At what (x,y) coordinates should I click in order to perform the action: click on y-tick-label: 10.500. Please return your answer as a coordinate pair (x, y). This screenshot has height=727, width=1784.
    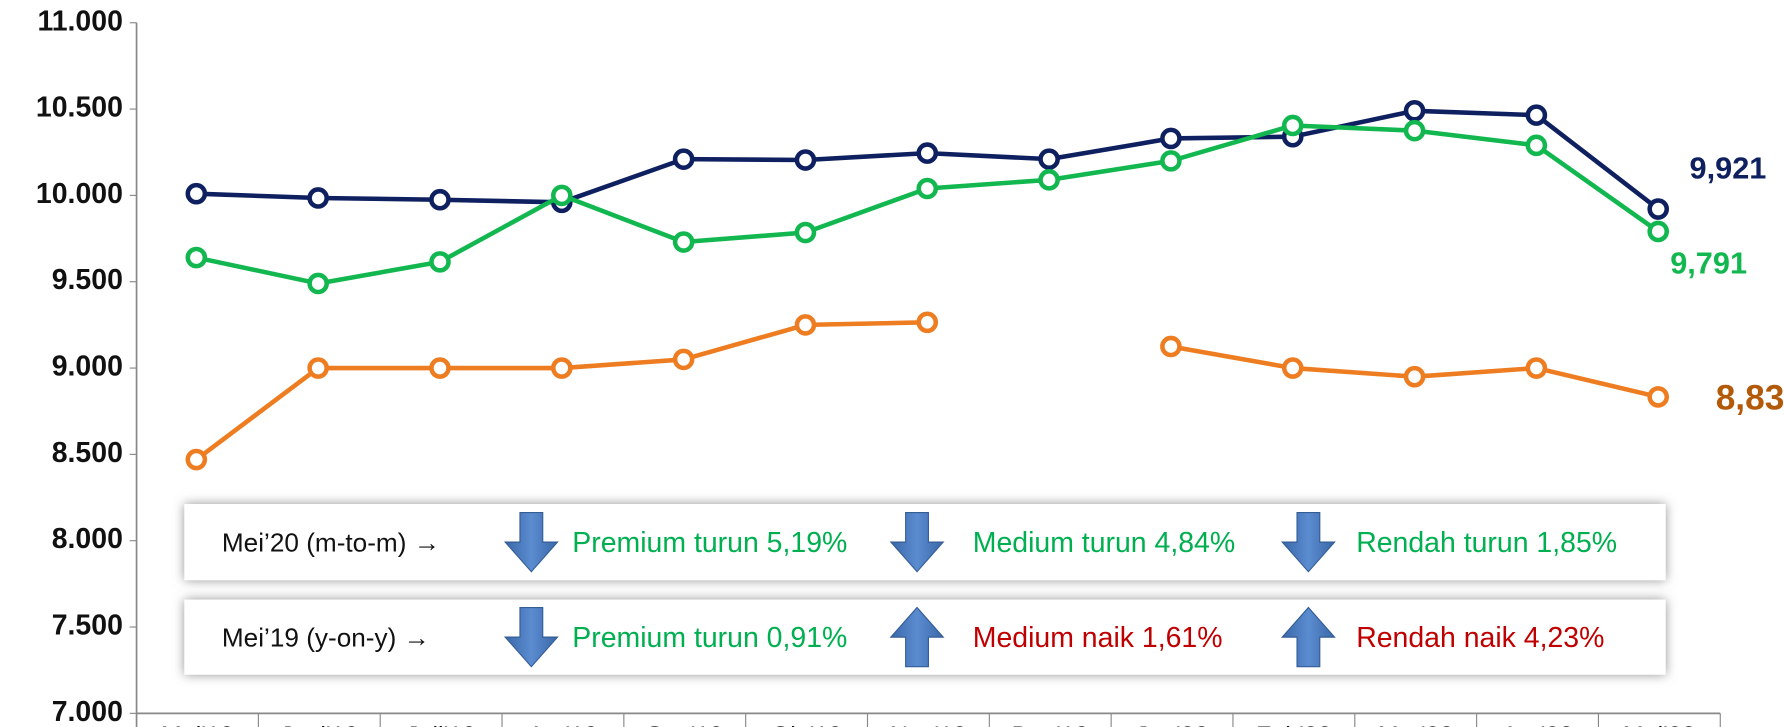
    Looking at the image, I should click on (79, 108).